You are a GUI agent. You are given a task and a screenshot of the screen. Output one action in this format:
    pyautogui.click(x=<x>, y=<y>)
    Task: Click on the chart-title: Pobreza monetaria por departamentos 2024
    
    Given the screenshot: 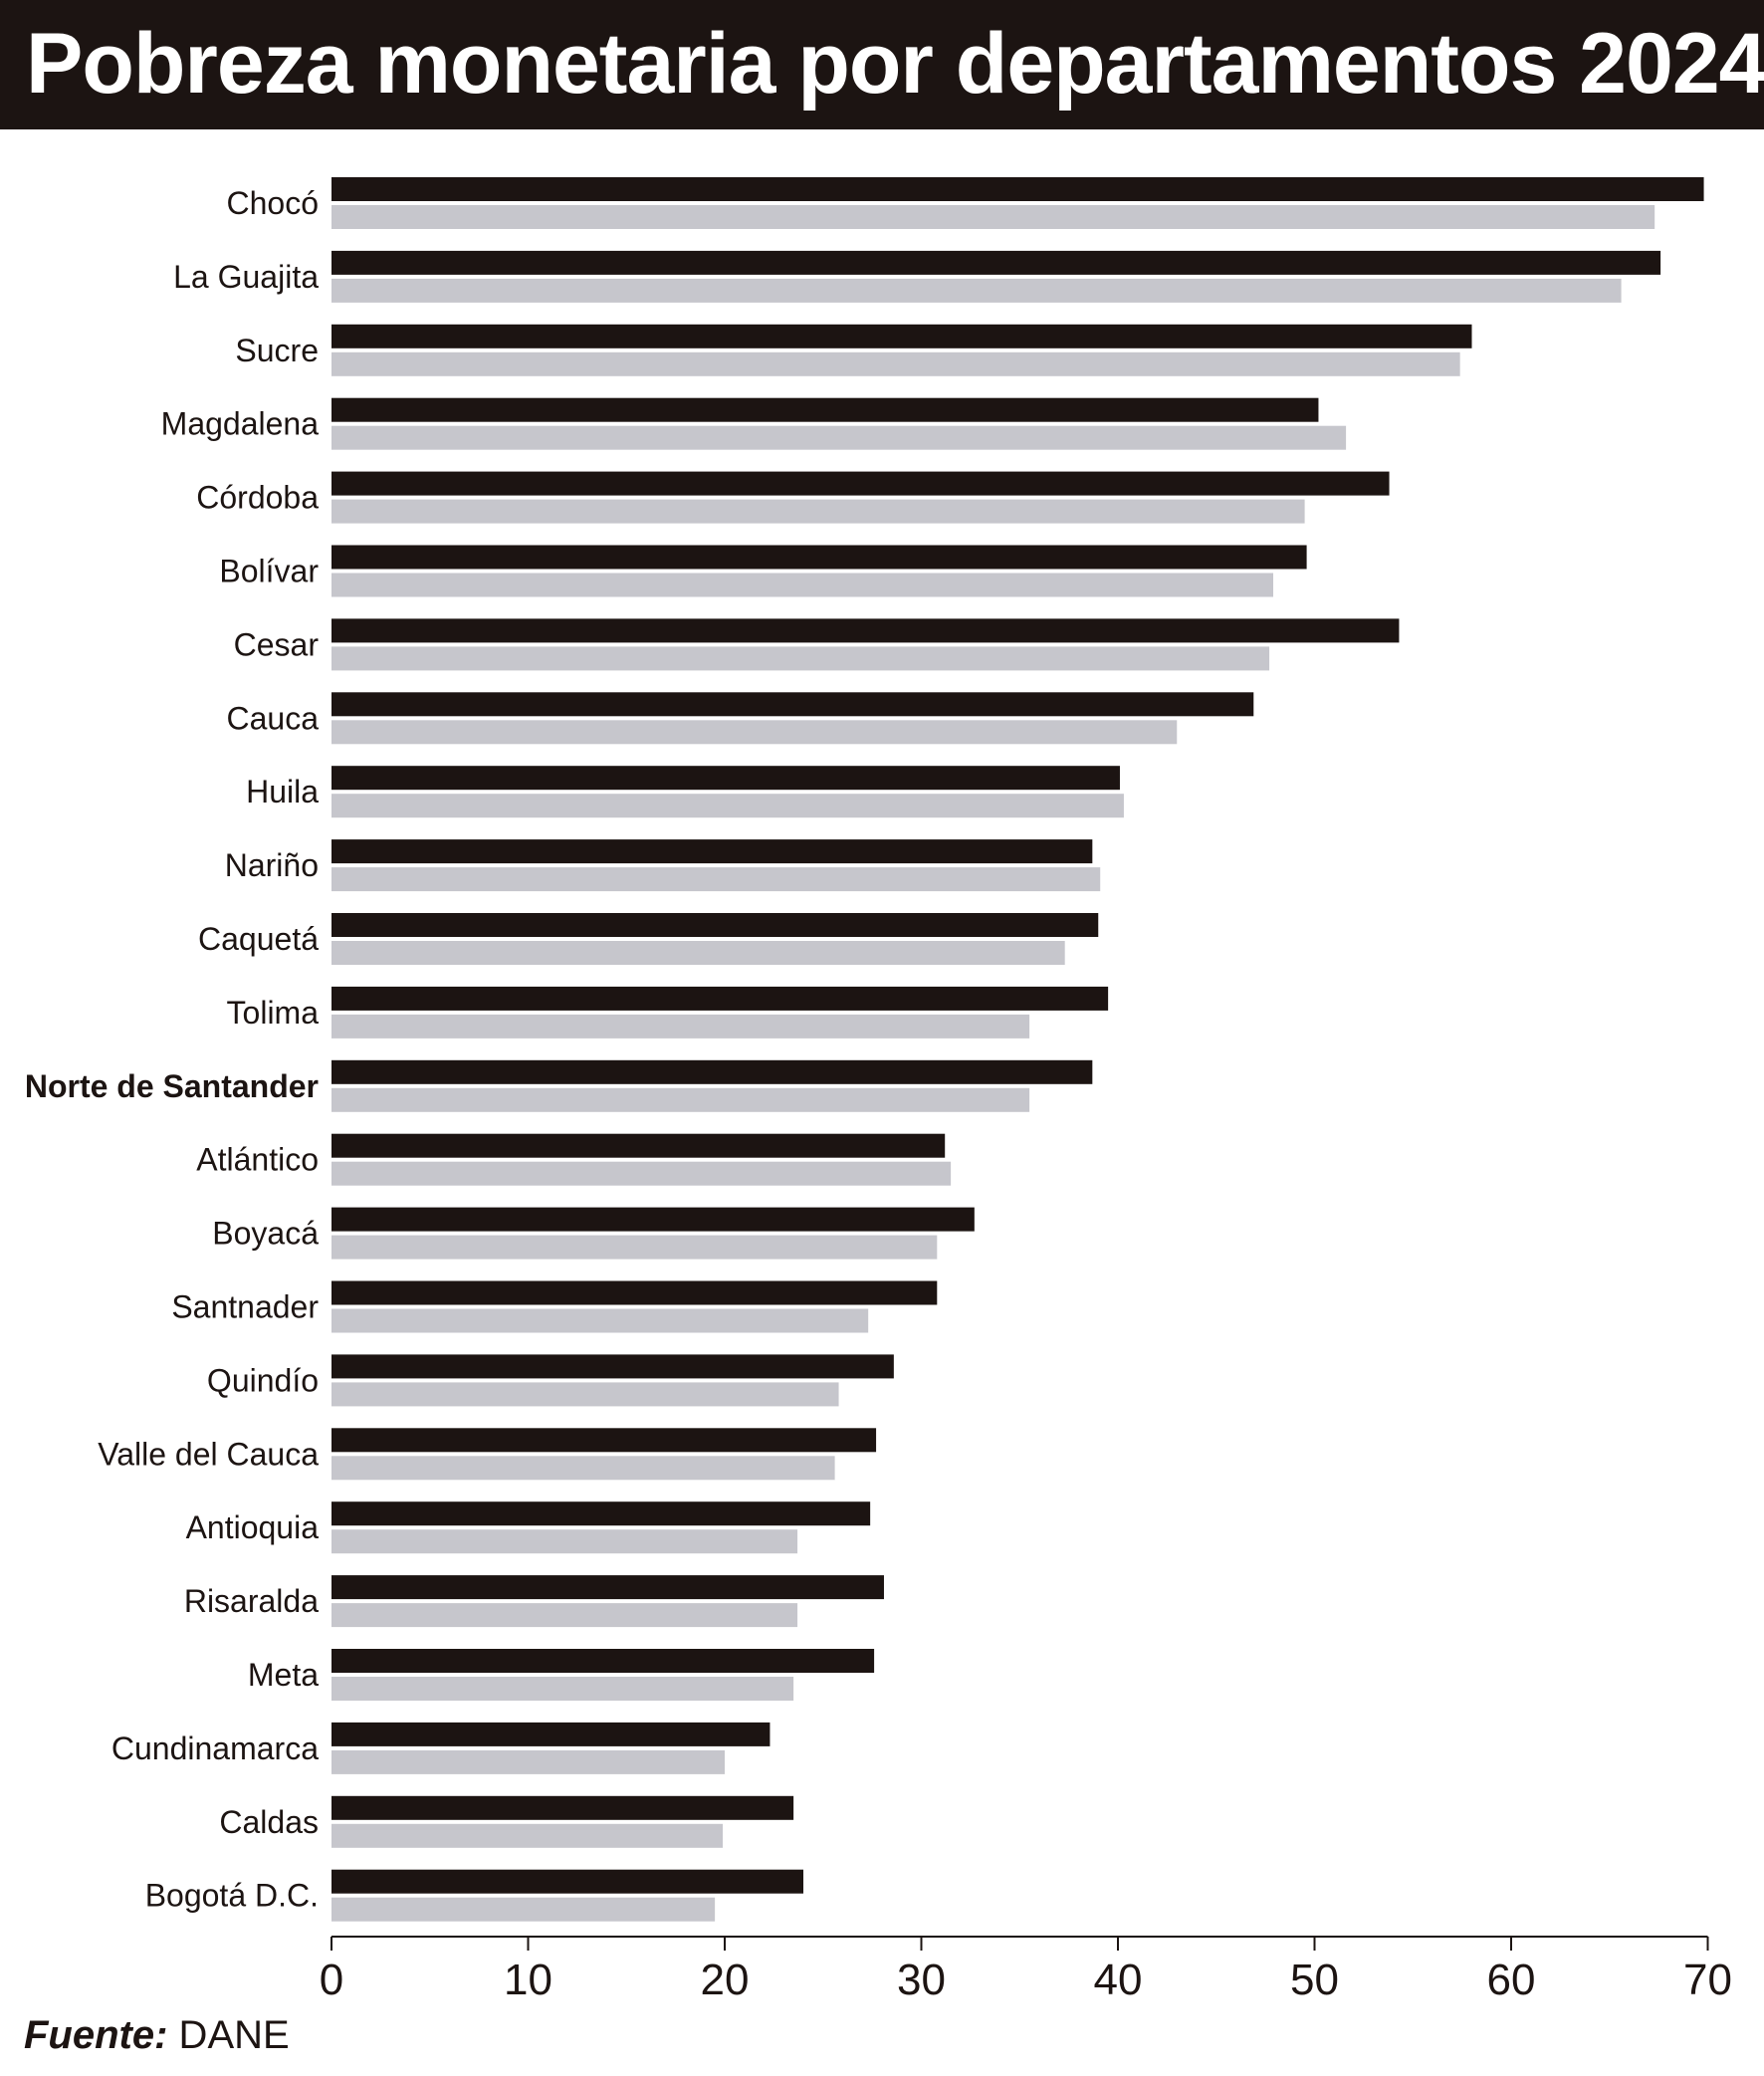 What is the action you would take?
    pyautogui.click(x=895, y=64)
    